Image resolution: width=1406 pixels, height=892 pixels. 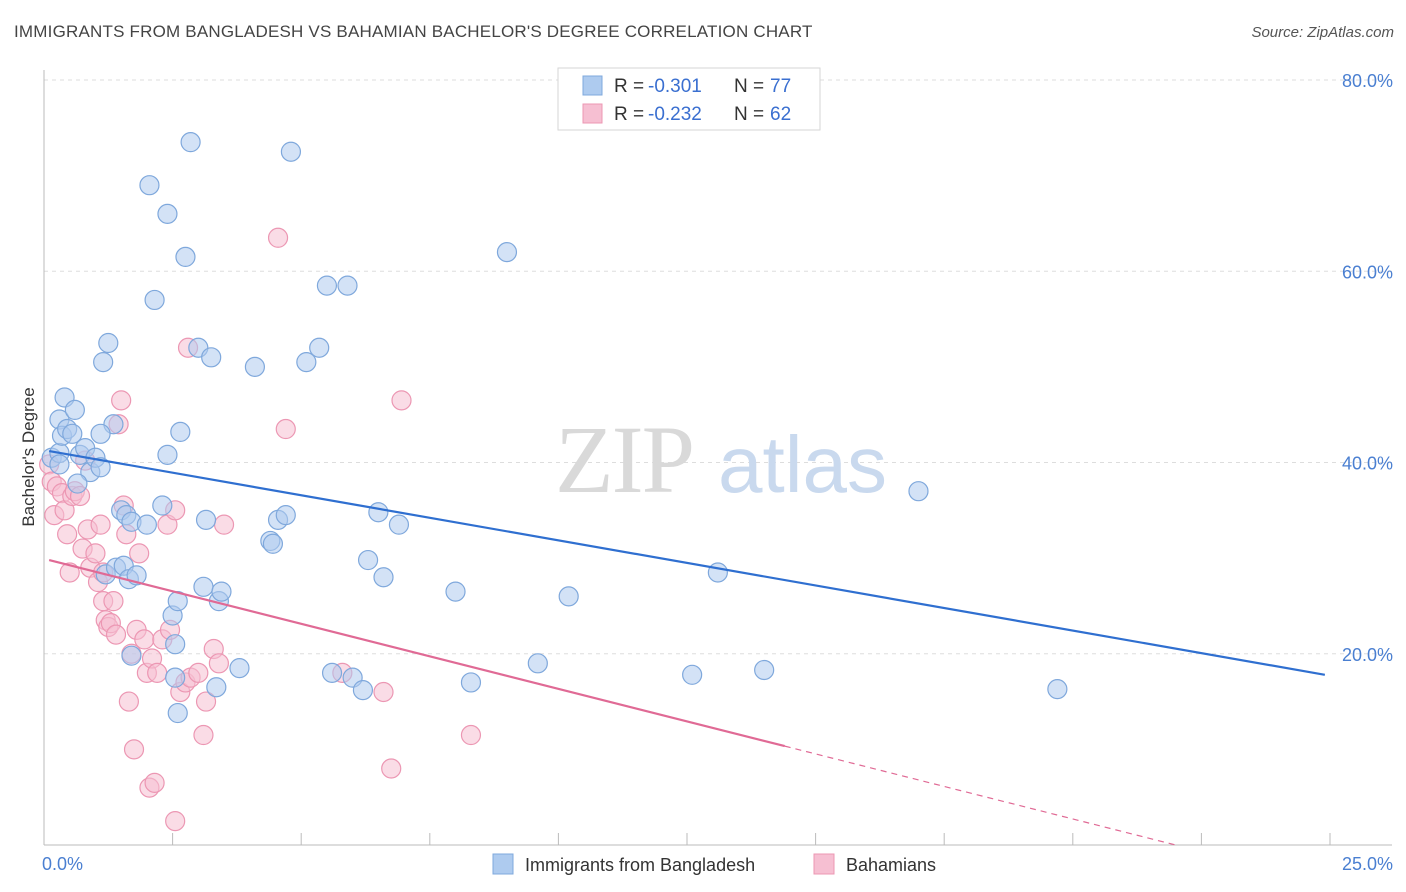 What do you see at coordinates (675, 86) in the screenshot?
I see `legend-r-value-1: -0.301` at bounding box center [675, 86].